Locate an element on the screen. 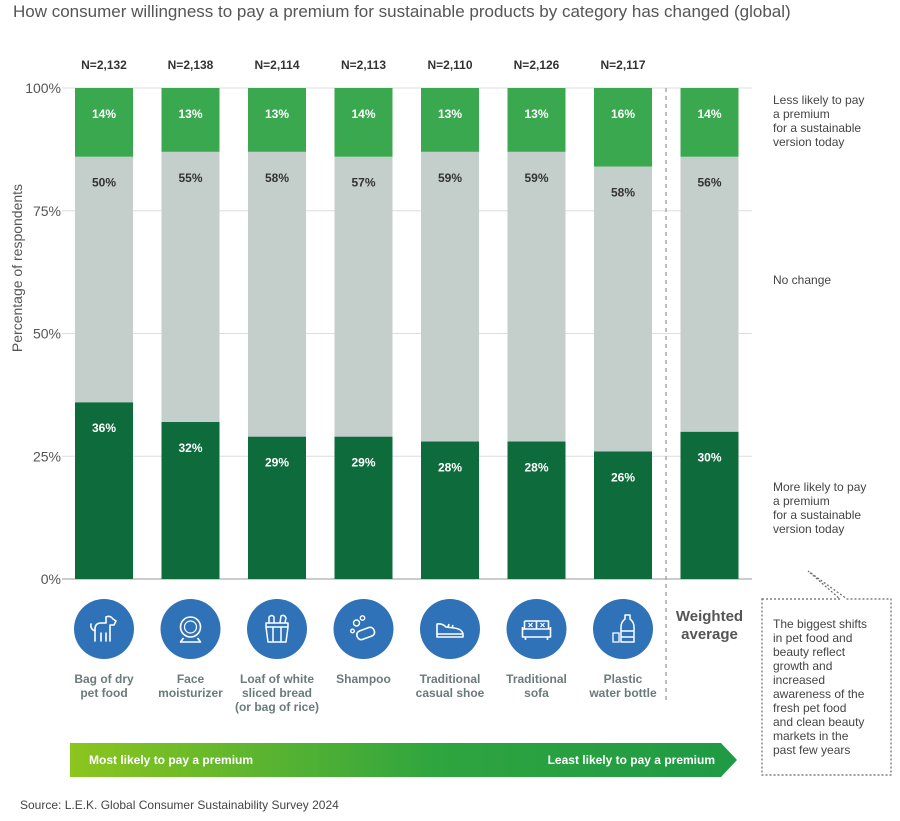 This screenshot has width=900, height=821. legend-entry: No change is located at coordinates (802, 280).